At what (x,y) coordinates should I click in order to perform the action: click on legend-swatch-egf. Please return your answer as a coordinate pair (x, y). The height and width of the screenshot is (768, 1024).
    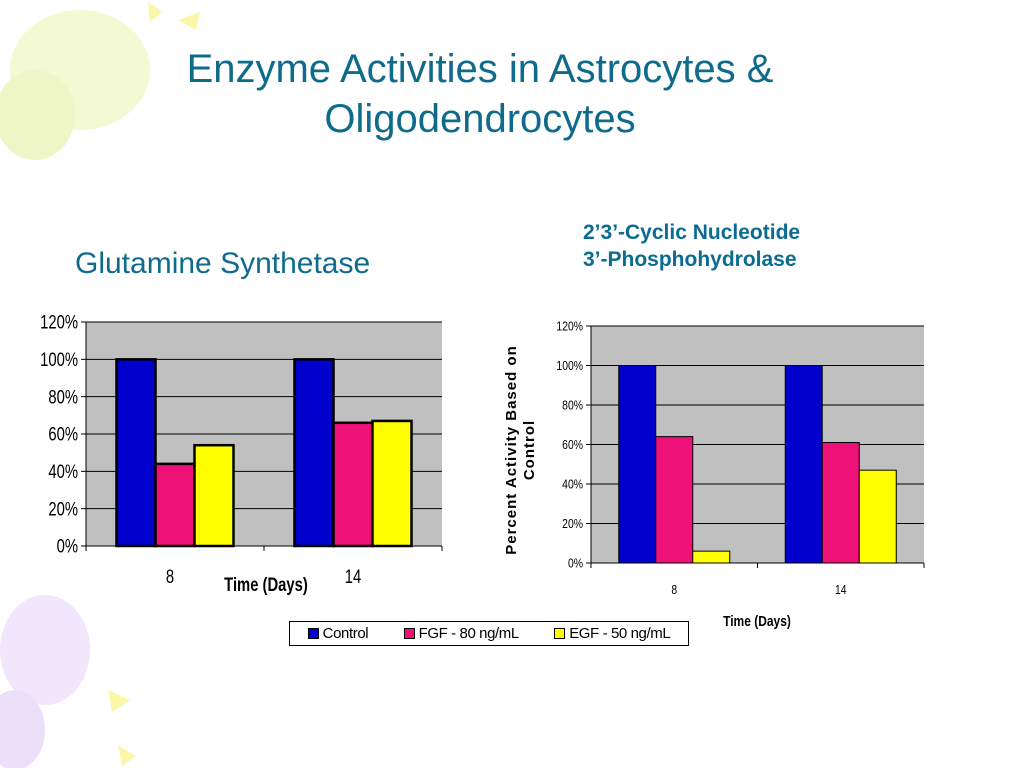
    Looking at the image, I should click on (560, 633).